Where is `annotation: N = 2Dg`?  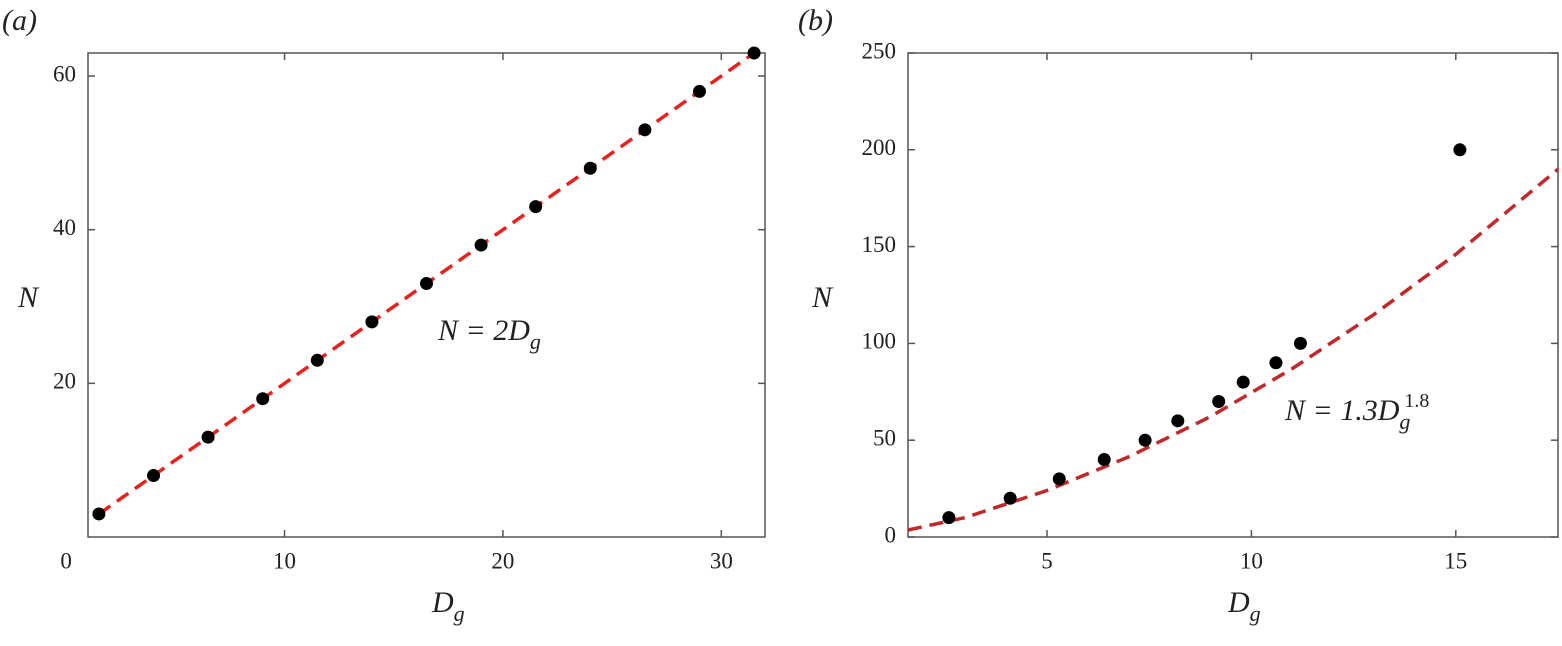 annotation: N = 2Dg is located at coordinates (489, 334).